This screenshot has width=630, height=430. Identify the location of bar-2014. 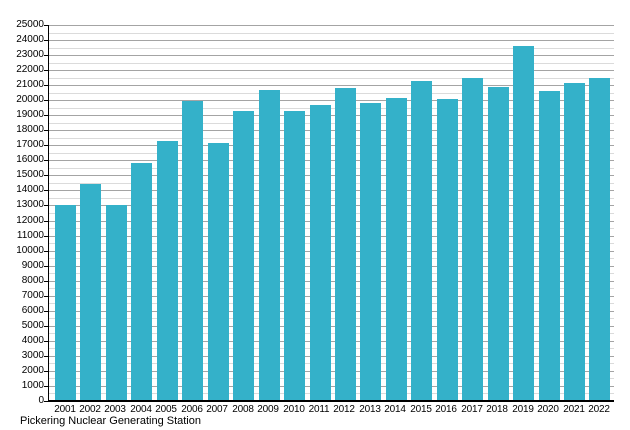
(396, 249).